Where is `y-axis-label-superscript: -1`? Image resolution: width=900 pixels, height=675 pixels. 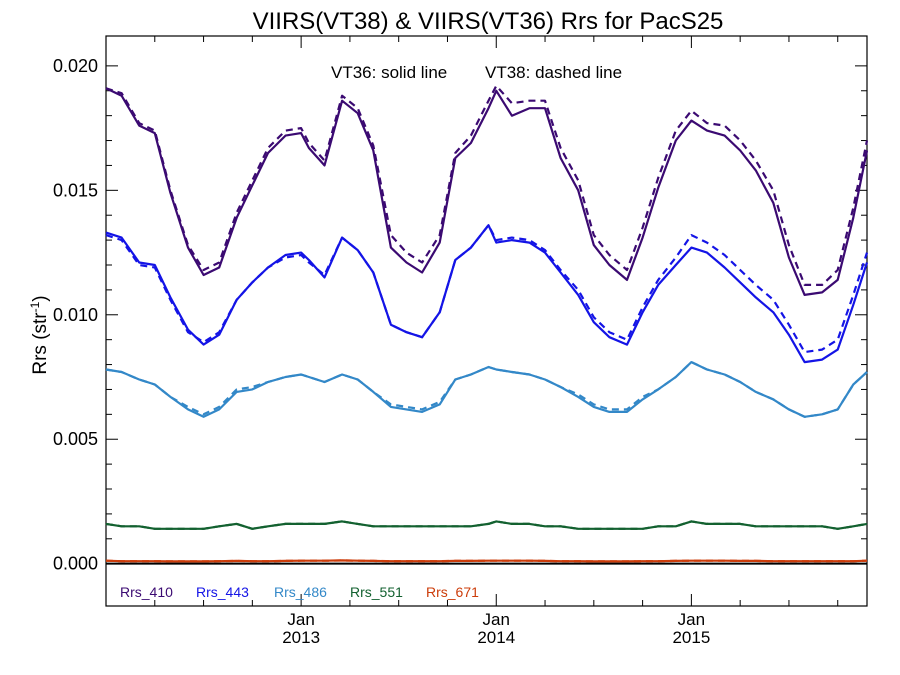 y-axis-label-superscript: -1 is located at coordinates (35, 306).